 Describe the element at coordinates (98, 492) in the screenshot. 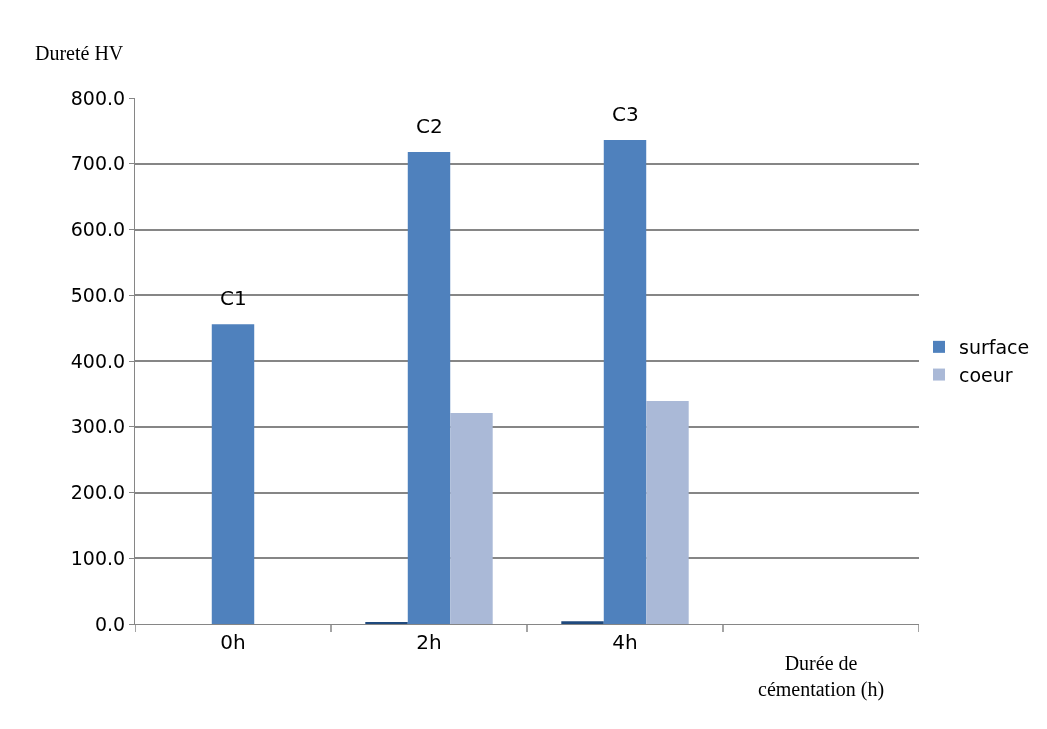

I see `y-tick-label: 200.0` at that location.